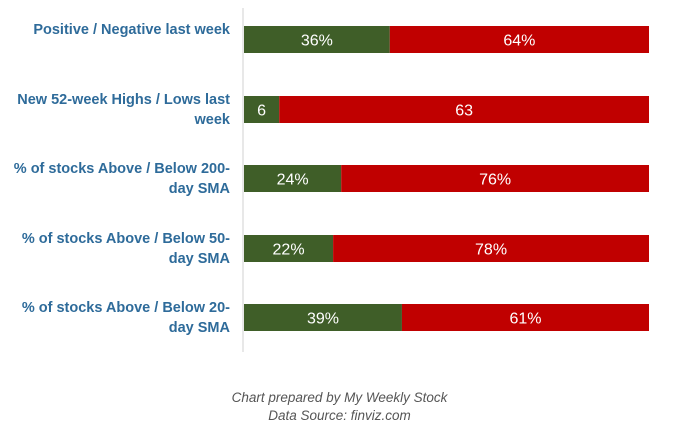  What do you see at coordinates (125, 318) in the screenshot?
I see `category-label: % of stocks Above / Below 20-day SMA` at bounding box center [125, 318].